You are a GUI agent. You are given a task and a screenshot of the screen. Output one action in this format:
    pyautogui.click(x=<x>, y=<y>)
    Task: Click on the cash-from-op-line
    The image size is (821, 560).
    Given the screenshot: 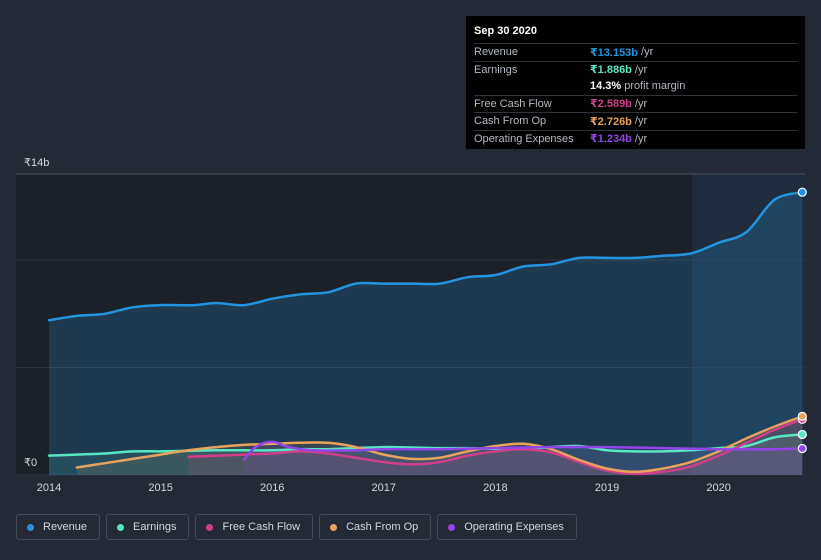 What is the action you would take?
    pyautogui.click(x=439, y=444)
    